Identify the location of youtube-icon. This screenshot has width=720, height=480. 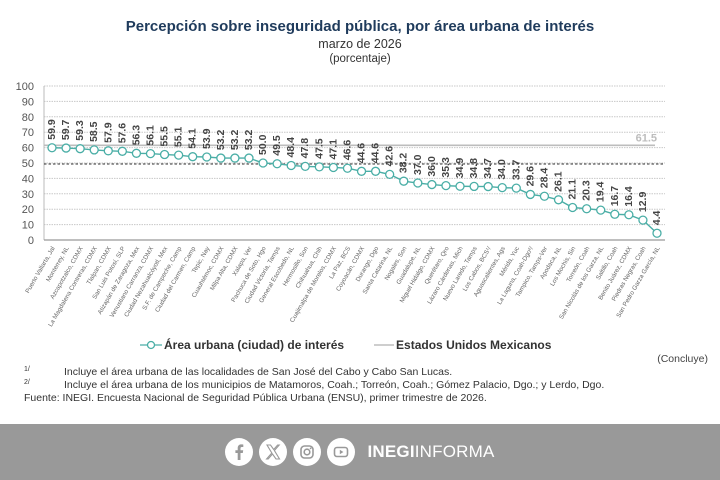
(341, 452).